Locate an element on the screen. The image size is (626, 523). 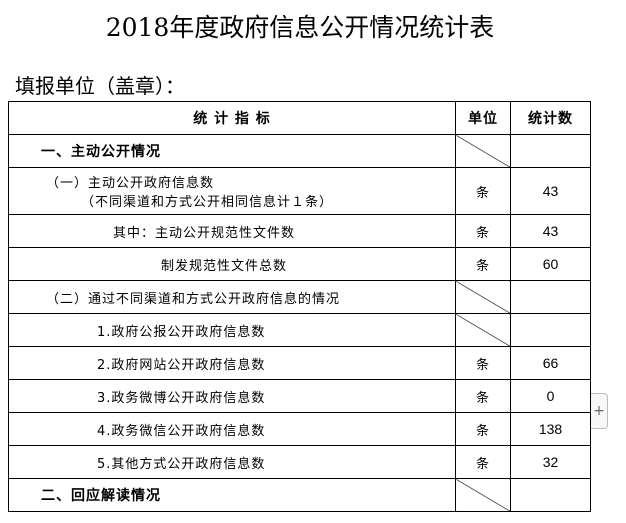
row-label: 制发规范性文件总数 is located at coordinates (232, 264).